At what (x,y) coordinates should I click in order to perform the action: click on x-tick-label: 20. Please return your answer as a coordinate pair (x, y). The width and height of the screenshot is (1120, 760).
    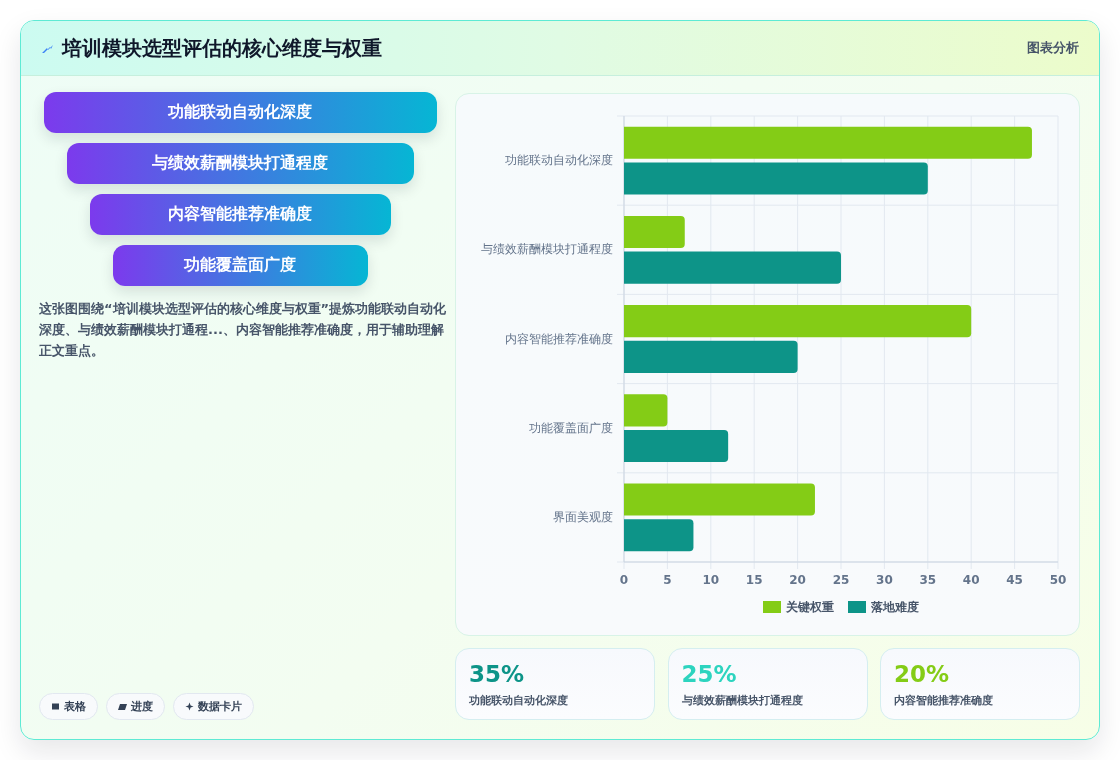
    Looking at the image, I should click on (797, 579).